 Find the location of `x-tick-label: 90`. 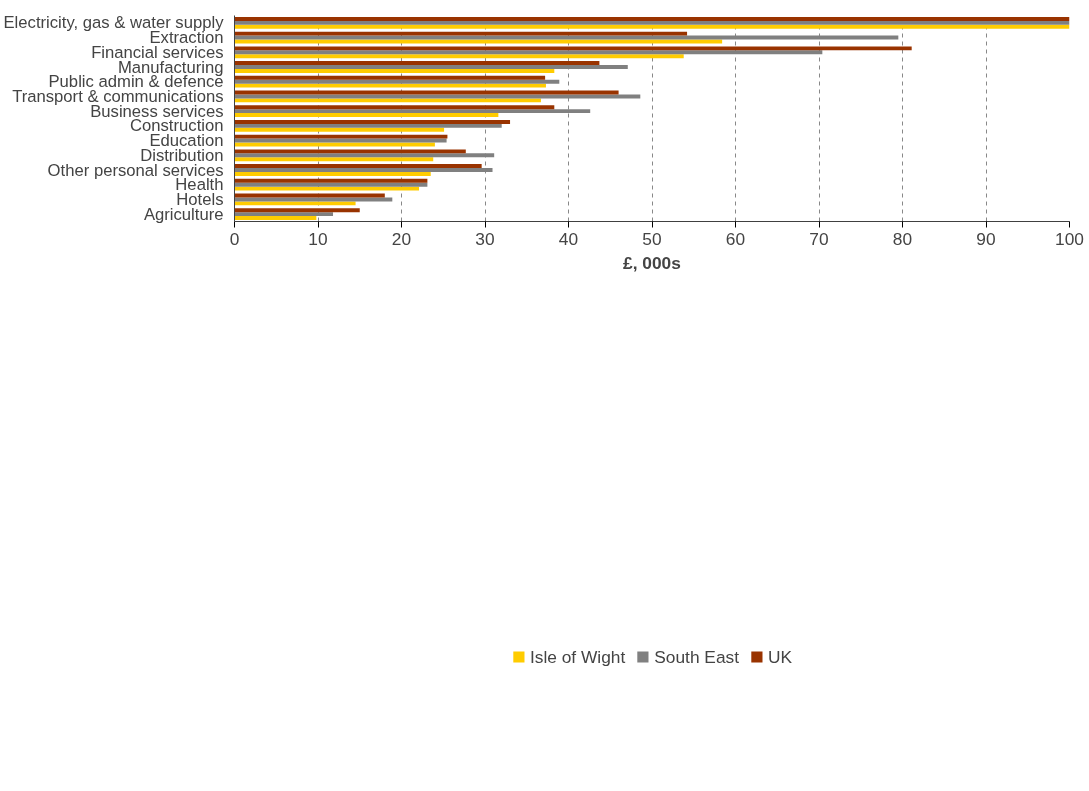

x-tick-label: 90 is located at coordinates (986, 238).